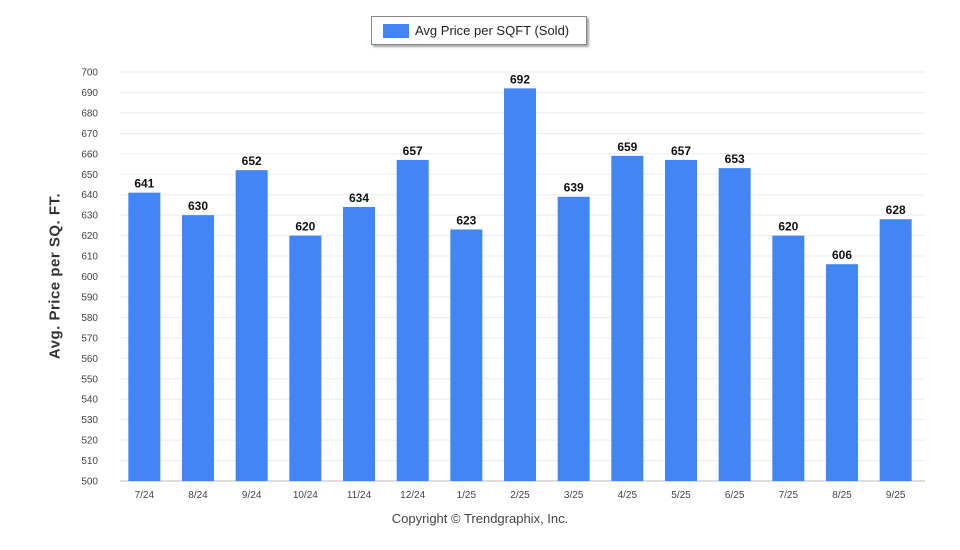  What do you see at coordinates (359, 495) in the screenshot?
I see `x-tick-label: 11/24` at bounding box center [359, 495].